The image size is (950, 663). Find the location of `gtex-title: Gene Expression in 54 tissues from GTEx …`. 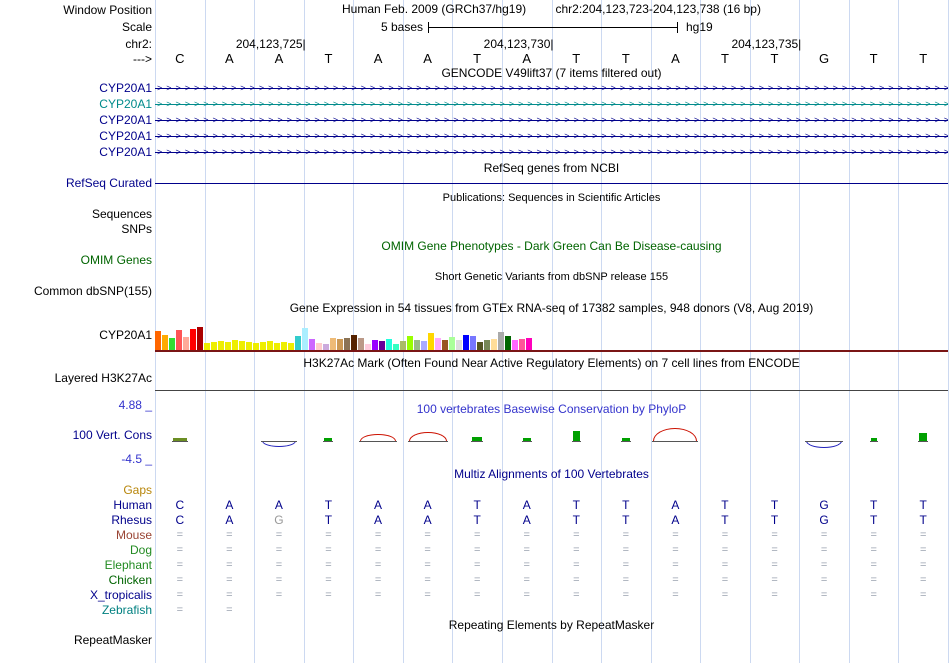

gtex-title: Gene Expression in 54 tissues from GTEx … is located at coordinates (551, 308).